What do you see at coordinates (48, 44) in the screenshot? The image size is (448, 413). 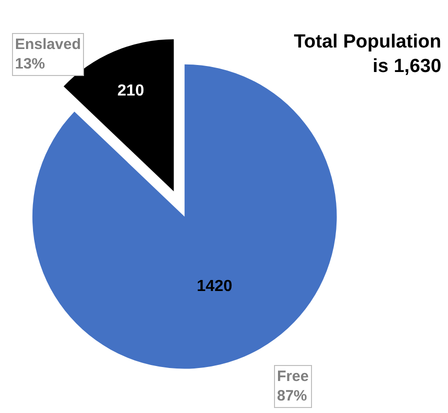 I see `slice-label: Enslaved` at bounding box center [48, 44].